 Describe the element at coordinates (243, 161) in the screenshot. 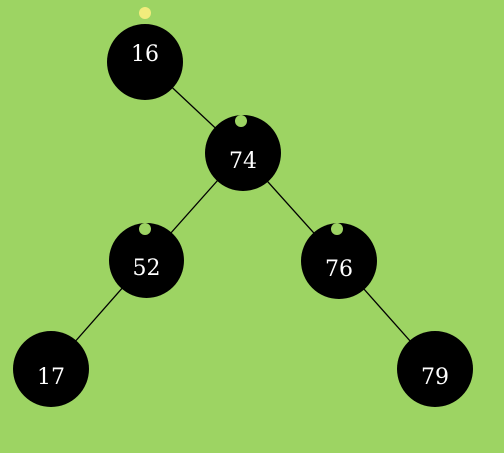

I see `node-value-74: 74` at that location.